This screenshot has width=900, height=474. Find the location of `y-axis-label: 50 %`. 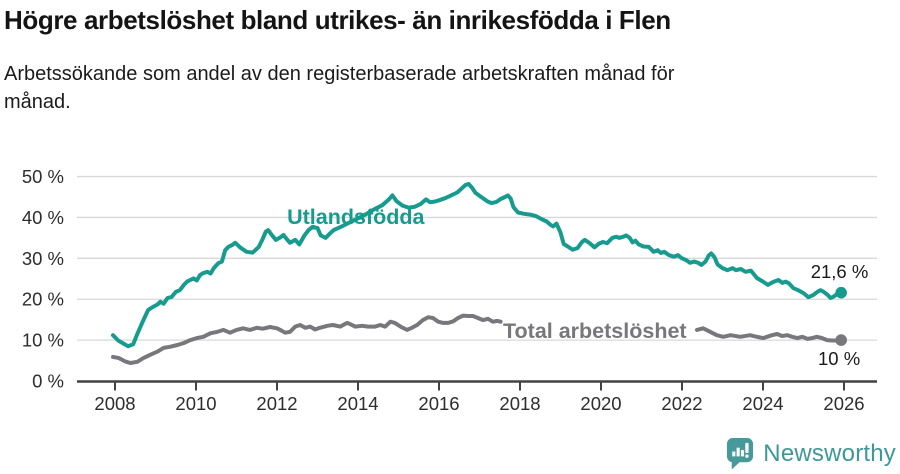

y-axis-label: 50 % is located at coordinates (43, 176).